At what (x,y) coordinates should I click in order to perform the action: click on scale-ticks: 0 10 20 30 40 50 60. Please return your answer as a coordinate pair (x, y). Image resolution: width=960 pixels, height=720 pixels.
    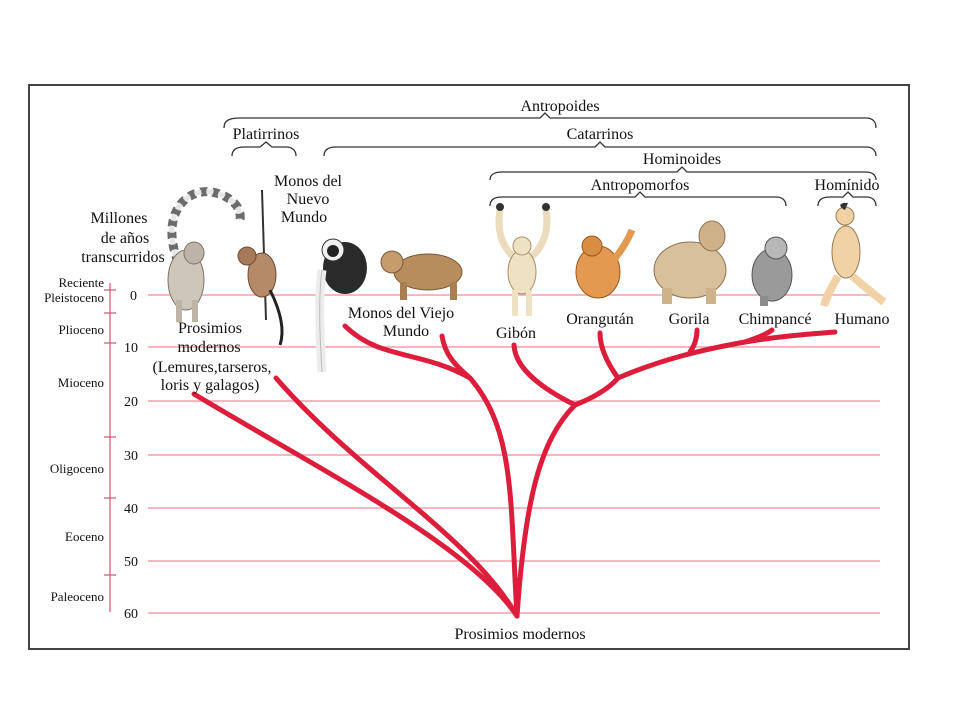
    Looking at the image, I should click on (131, 455).